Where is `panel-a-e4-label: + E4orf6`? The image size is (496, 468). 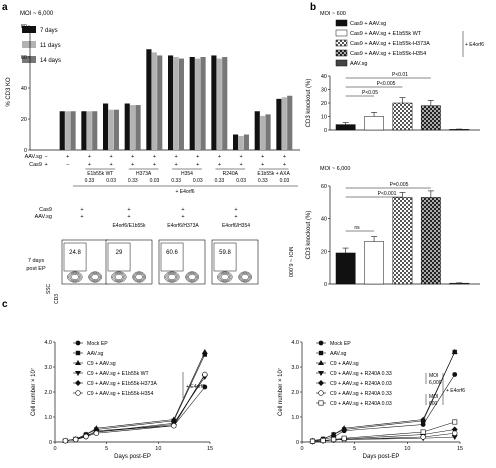
panel-a-e4-label: + E4orf6 is located at coordinates (184, 192).